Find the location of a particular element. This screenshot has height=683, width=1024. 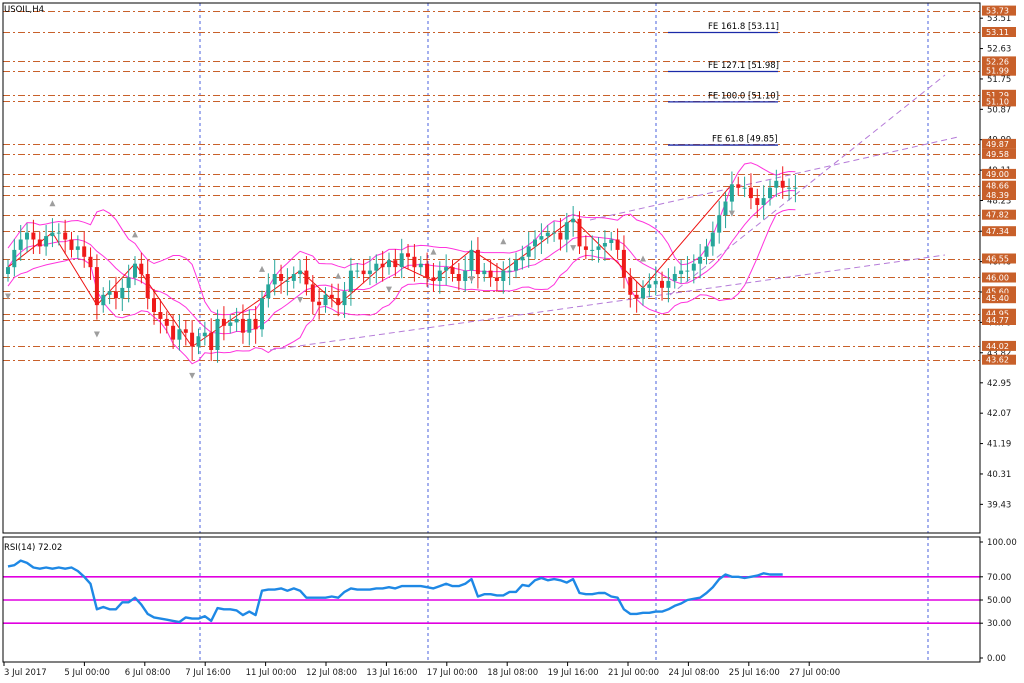

channel-line-steep is located at coordinates (807, 185).